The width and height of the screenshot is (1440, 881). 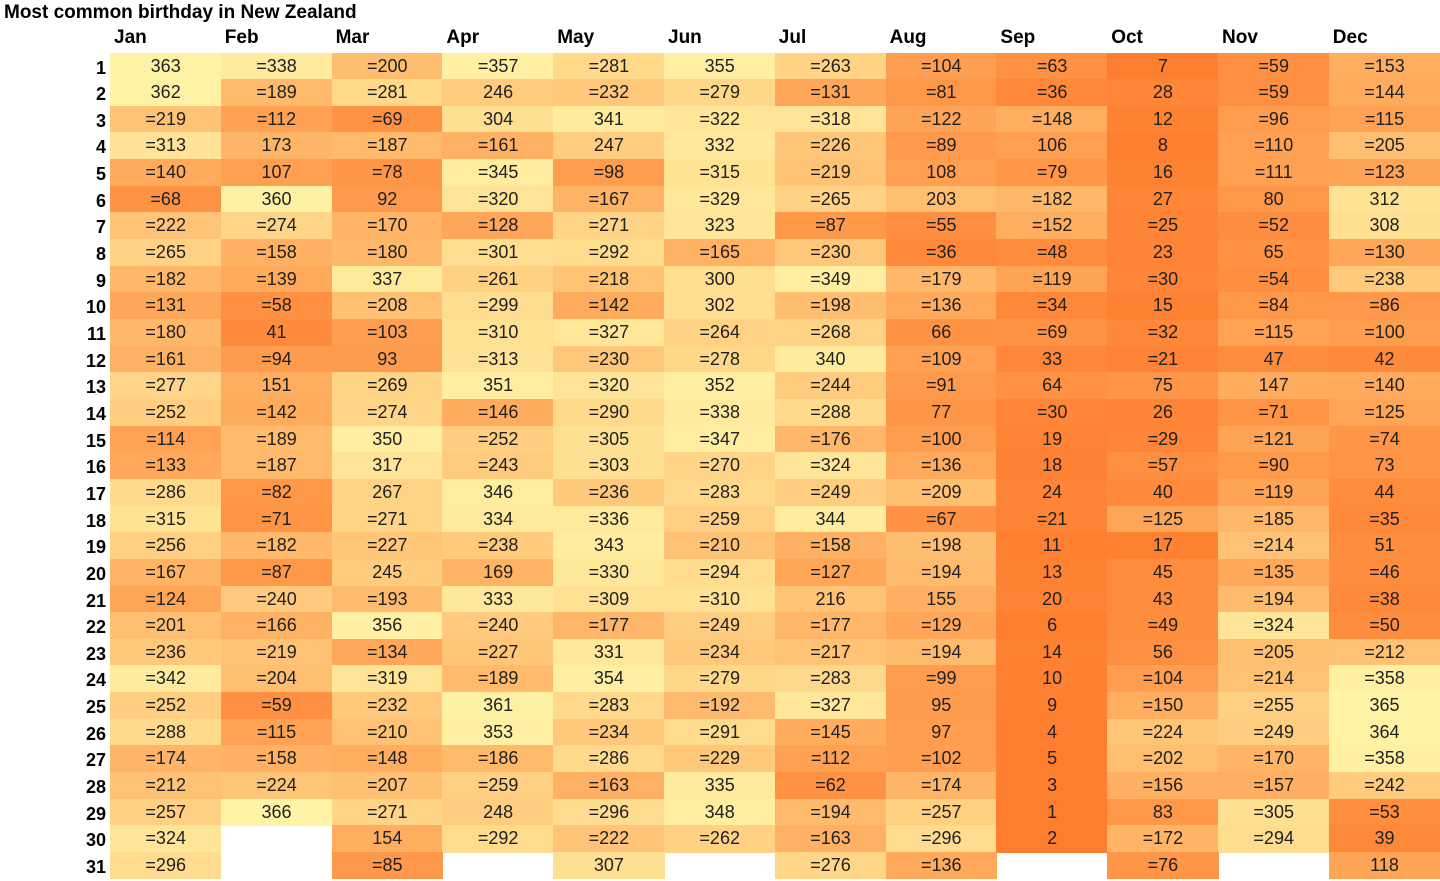 What do you see at coordinates (1163, 759) in the screenshot?
I see `heatmap-cell: =202` at bounding box center [1163, 759].